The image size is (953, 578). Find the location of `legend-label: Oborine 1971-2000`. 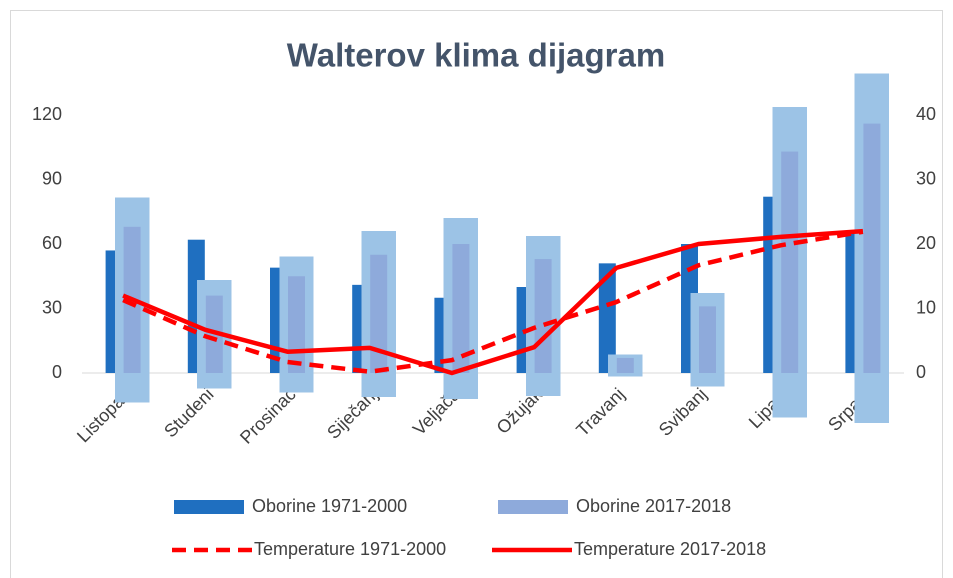

legend-label: Oborine 1971-2000 is located at coordinates (329, 506).